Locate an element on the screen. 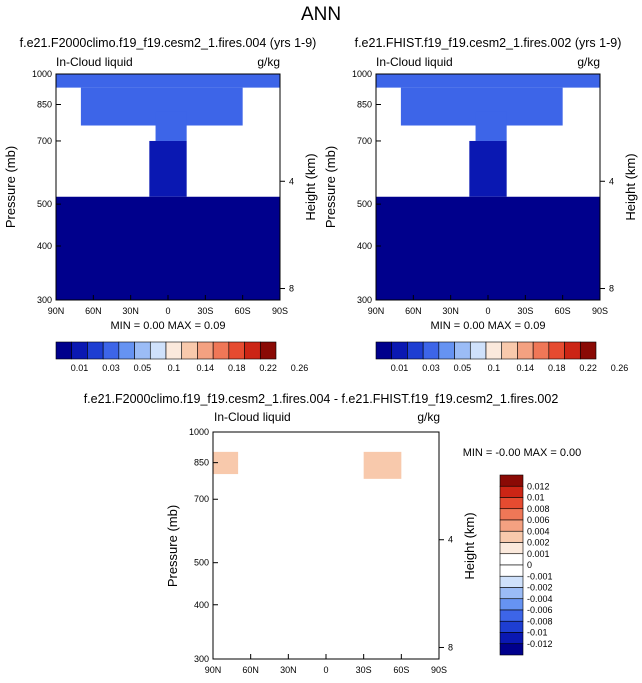 The width and height of the screenshot is (642, 683). panel-3-right-string: g/kg is located at coordinates (428, 417).